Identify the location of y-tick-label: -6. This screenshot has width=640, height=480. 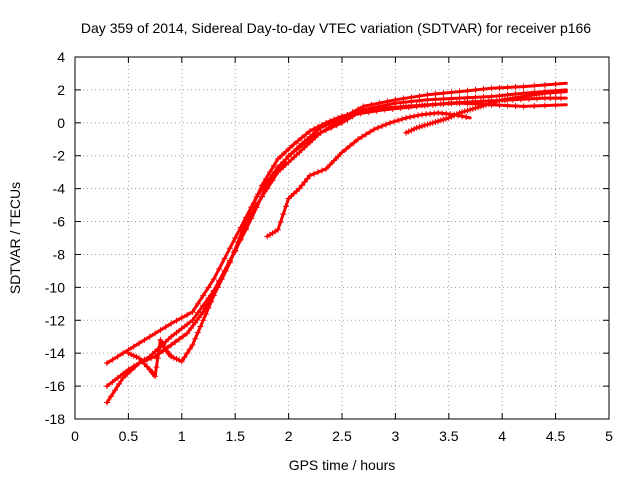
(59, 222).